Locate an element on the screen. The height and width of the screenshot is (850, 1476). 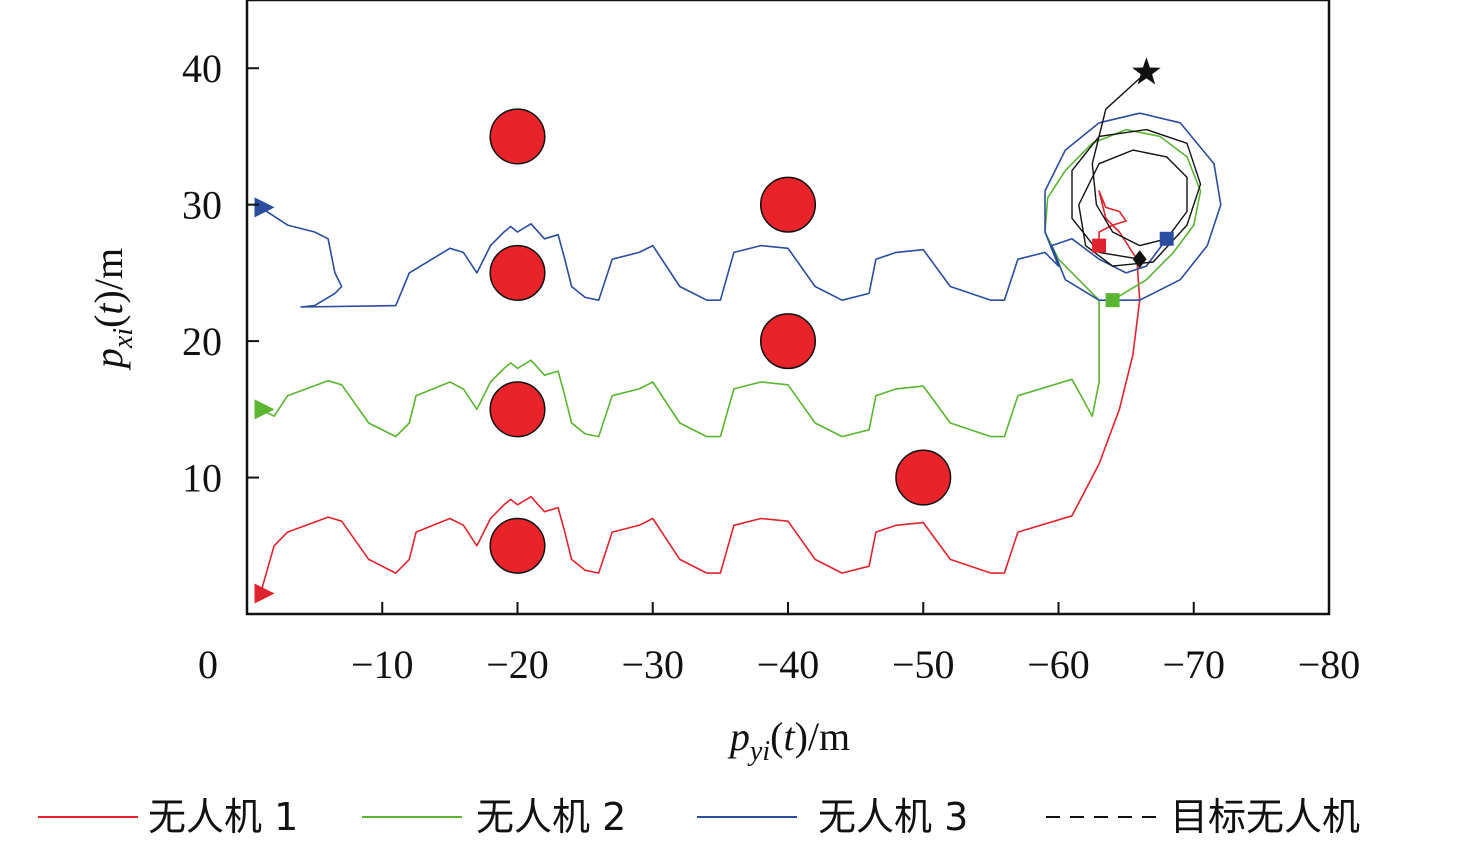
series-1-start-marker is located at coordinates (264, 593).